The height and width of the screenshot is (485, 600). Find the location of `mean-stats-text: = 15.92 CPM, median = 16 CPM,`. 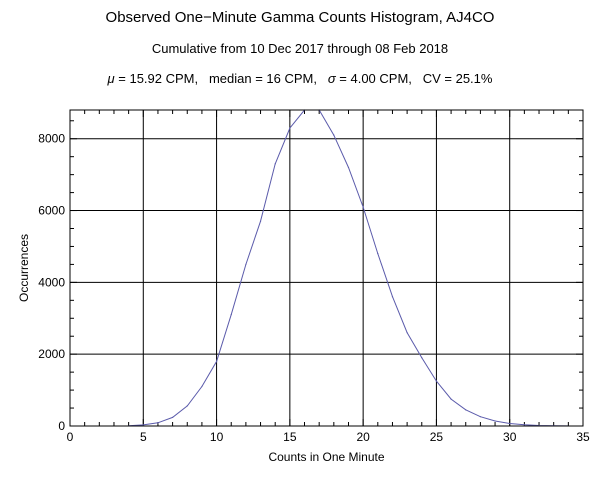

mean-stats-text: = 15.92 CPM, median = 16 CPM, is located at coordinates (221, 78).